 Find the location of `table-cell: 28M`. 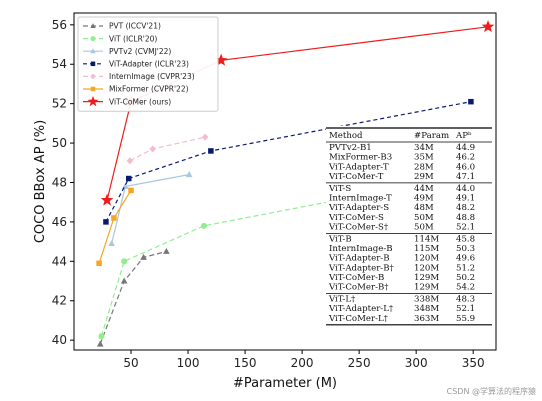

table-cell: 28M is located at coordinates (424, 167).